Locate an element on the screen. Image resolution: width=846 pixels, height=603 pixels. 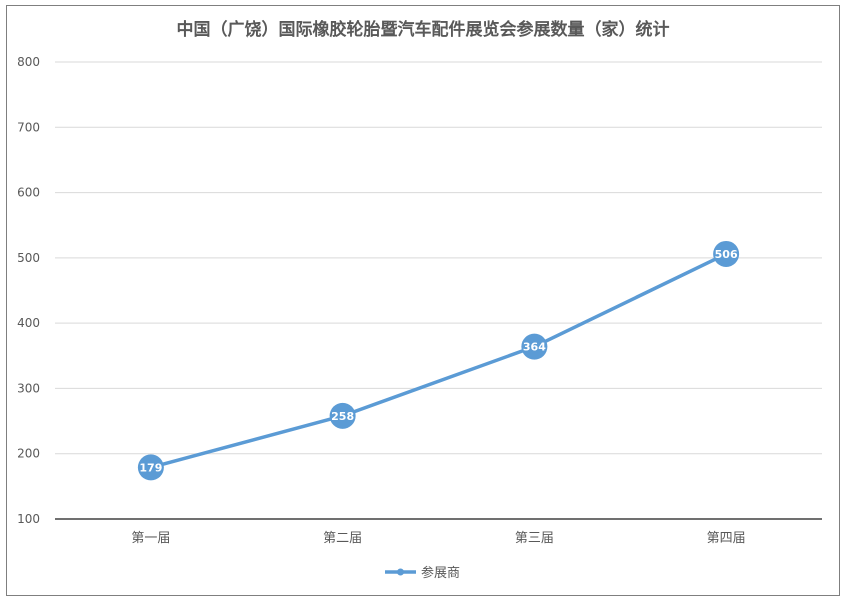
y-tick-label: 300 is located at coordinates (28, 388).